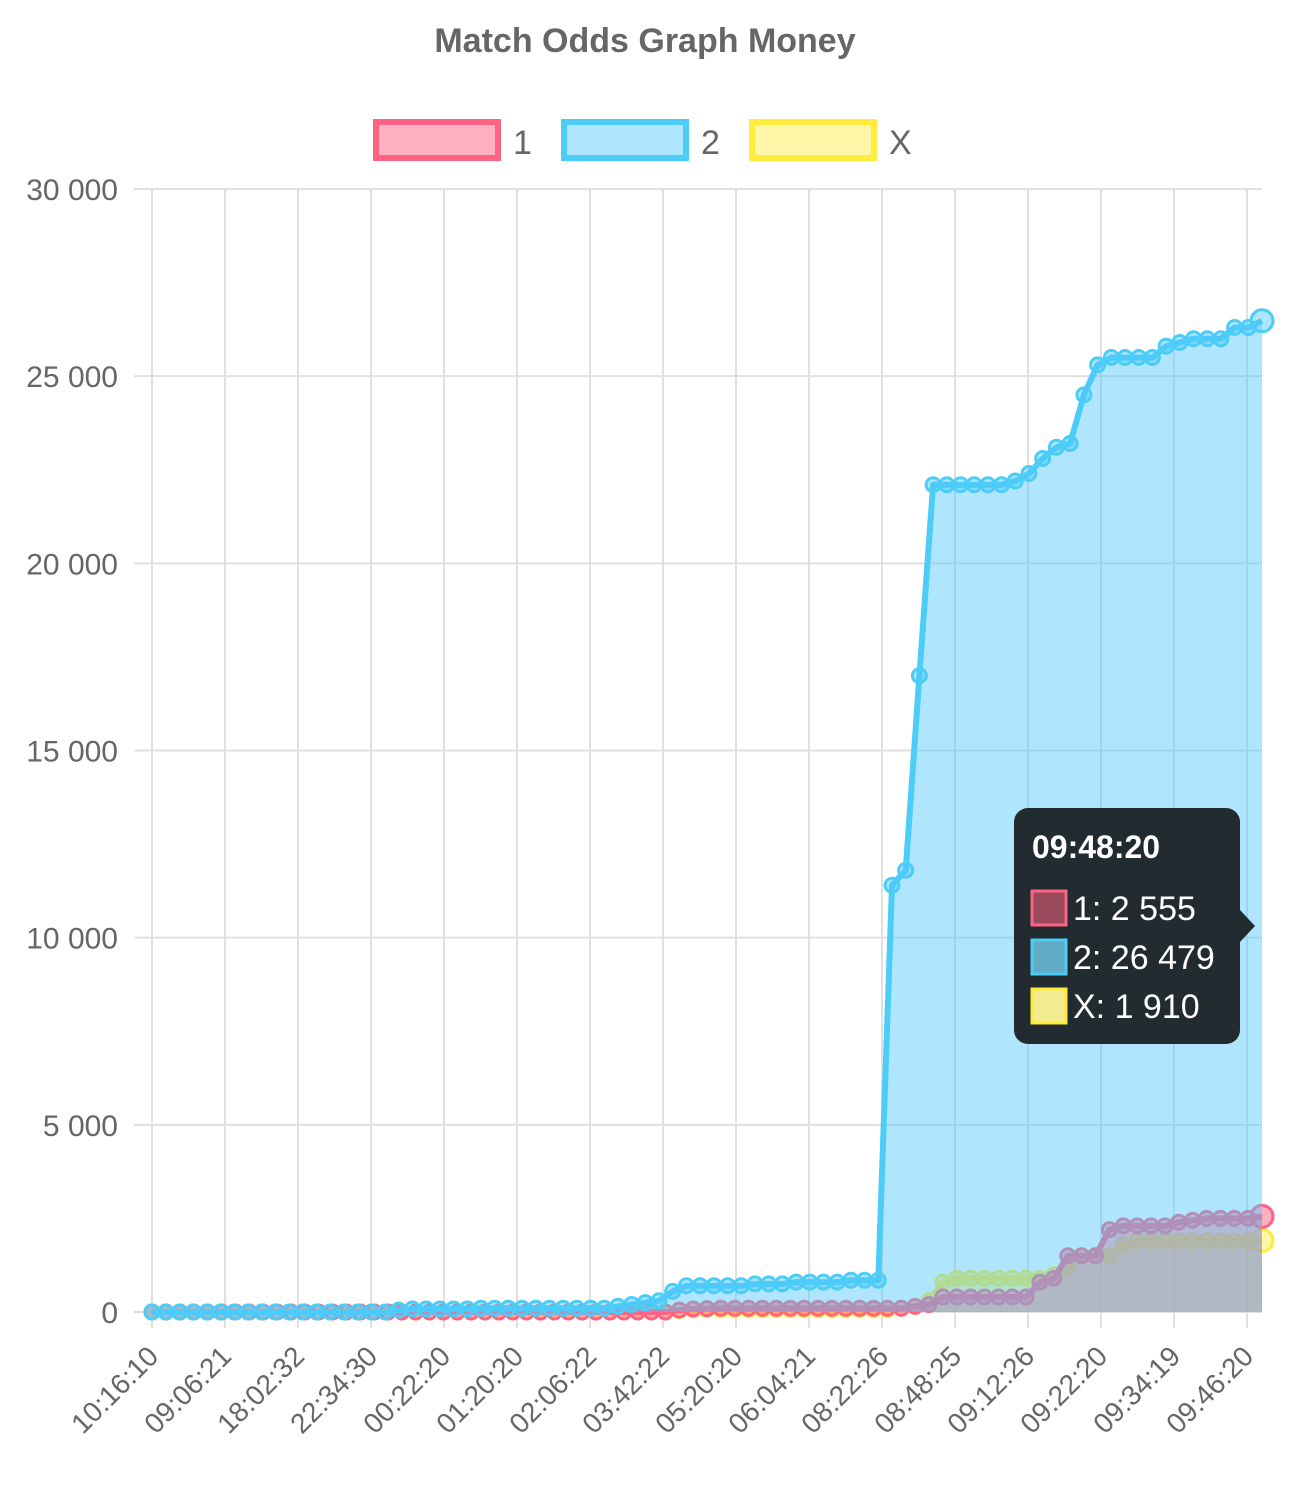  Describe the element at coordinates (644, 41) in the screenshot. I see `chart-title: Match Odds Graph Money` at that location.